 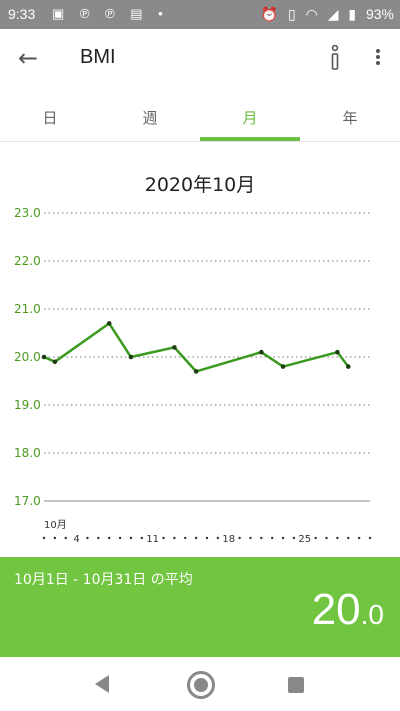 What do you see at coordinates (27, 453) in the screenshot?
I see `y-tick-label: 18.0` at bounding box center [27, 453].